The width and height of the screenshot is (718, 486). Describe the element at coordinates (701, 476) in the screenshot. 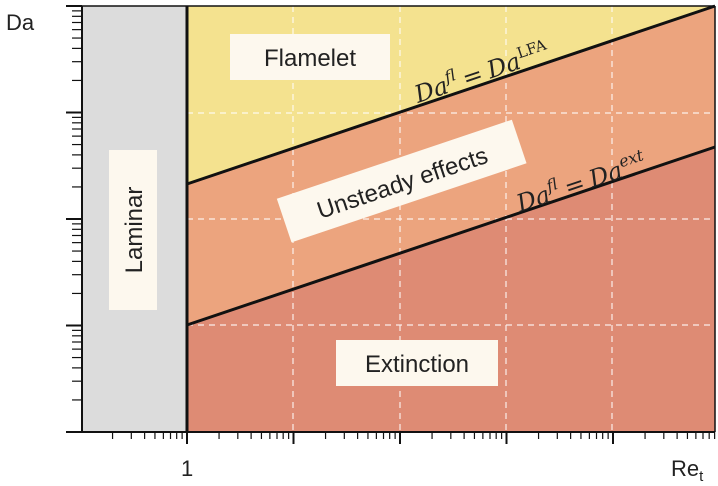

I see `x-axis-label-sub: t` at that location.